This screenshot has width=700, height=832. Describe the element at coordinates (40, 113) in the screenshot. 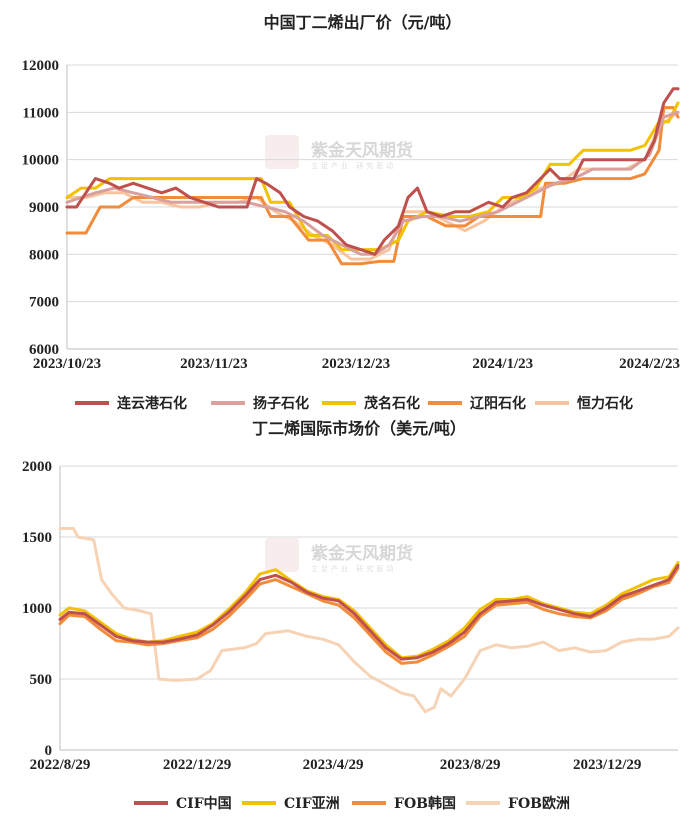

I see `y-tick-label: 11000` at that location.